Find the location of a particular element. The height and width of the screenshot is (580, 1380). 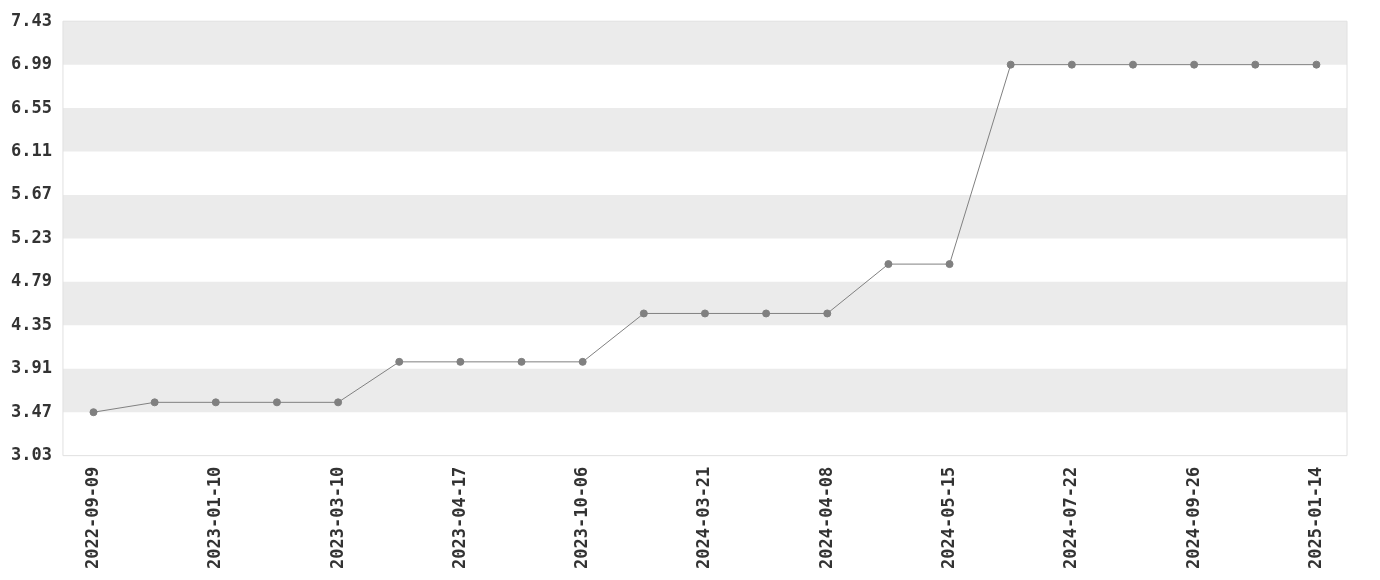

y-tick-label: 6.11 is located at coordinates (31, 149).